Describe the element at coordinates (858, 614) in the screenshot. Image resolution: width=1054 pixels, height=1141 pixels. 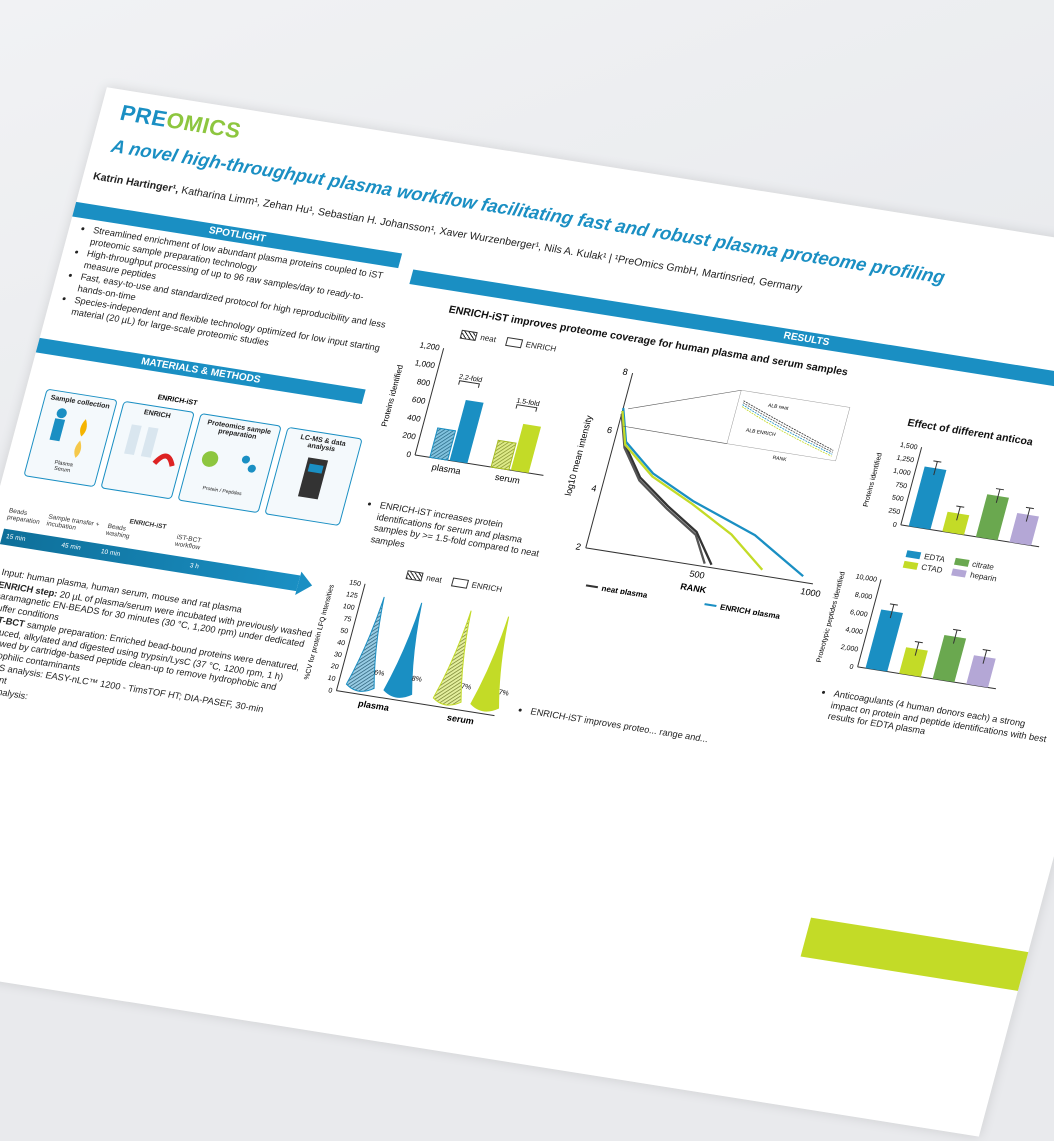
I see `y-tick-label: 6,000` at that location.